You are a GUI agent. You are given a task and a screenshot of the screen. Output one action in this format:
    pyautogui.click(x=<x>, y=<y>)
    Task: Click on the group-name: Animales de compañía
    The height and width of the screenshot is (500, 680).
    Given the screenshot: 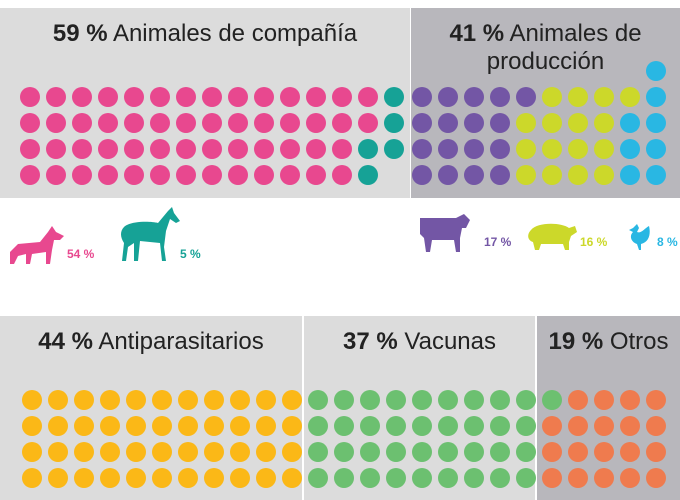 What is the action you would take?
    pyautogui.click(x=235, y=33)
    